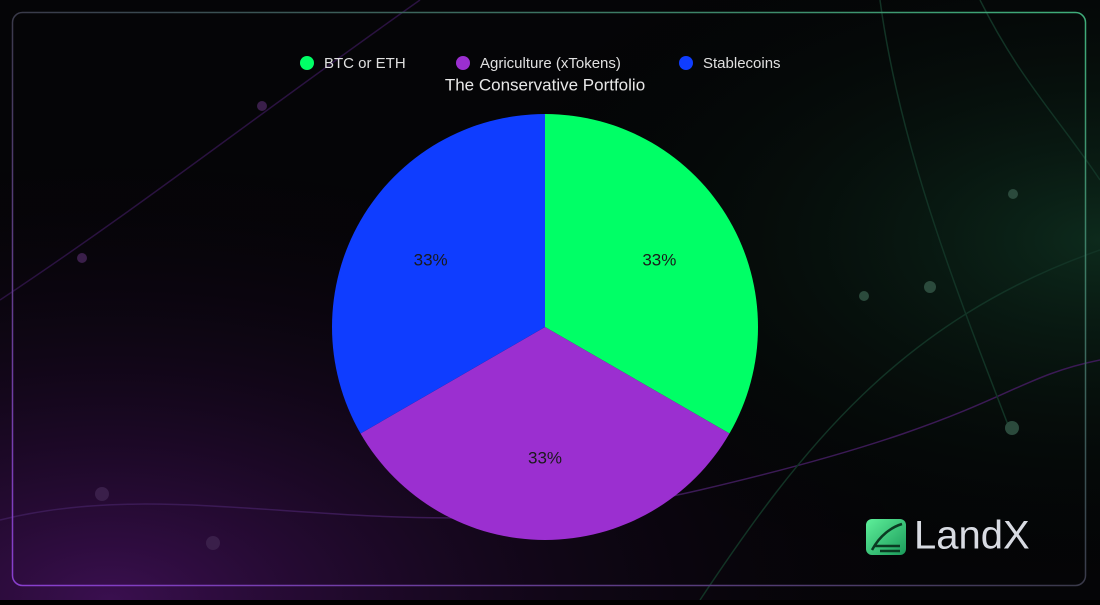 This screenshot has width=1100, height=605. I want to click on legend-label: BTC or ETH, so click(365, 63).